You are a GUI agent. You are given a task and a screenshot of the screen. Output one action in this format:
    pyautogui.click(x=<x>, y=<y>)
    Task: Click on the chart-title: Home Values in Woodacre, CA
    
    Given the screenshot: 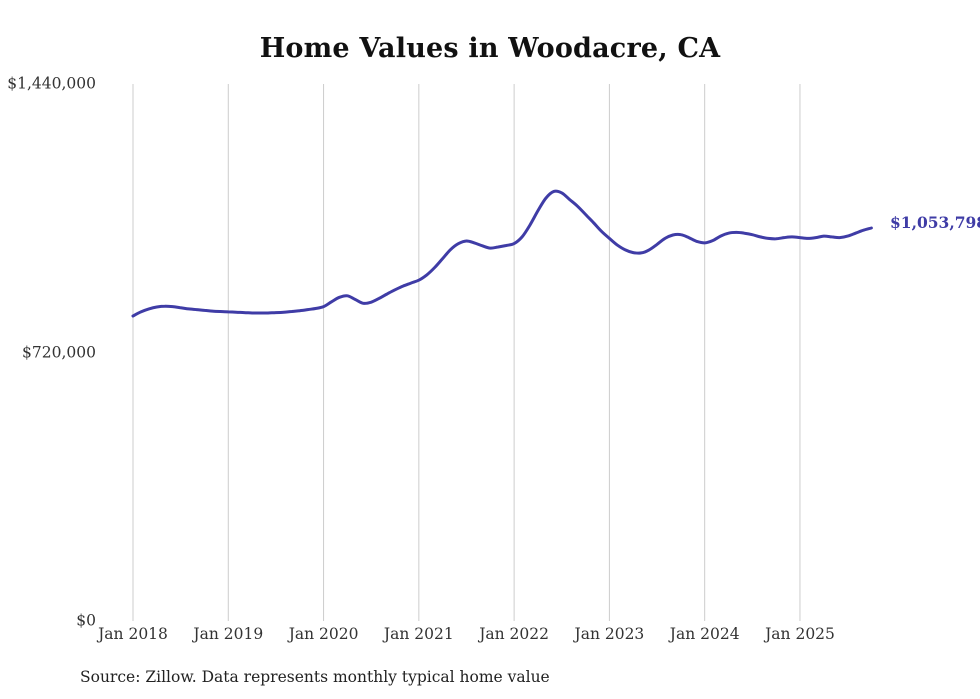 What is the action you would take?
    pyautogui.click(x=490, y=48)
    